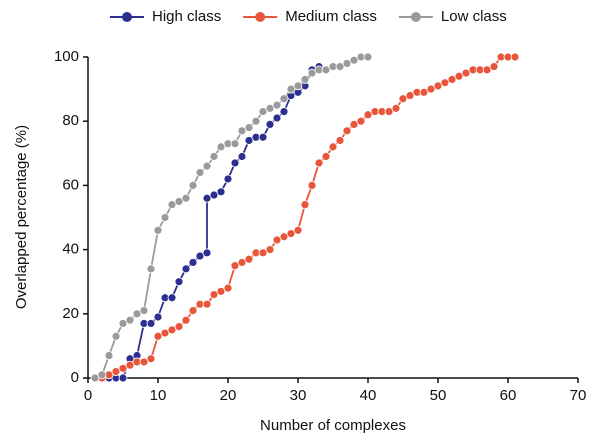 The height and width of the screenshot is (437, 597). Describe the element at coordinates (88, 395) in the screenshot. I see `x-tick-label: 0` at that location.